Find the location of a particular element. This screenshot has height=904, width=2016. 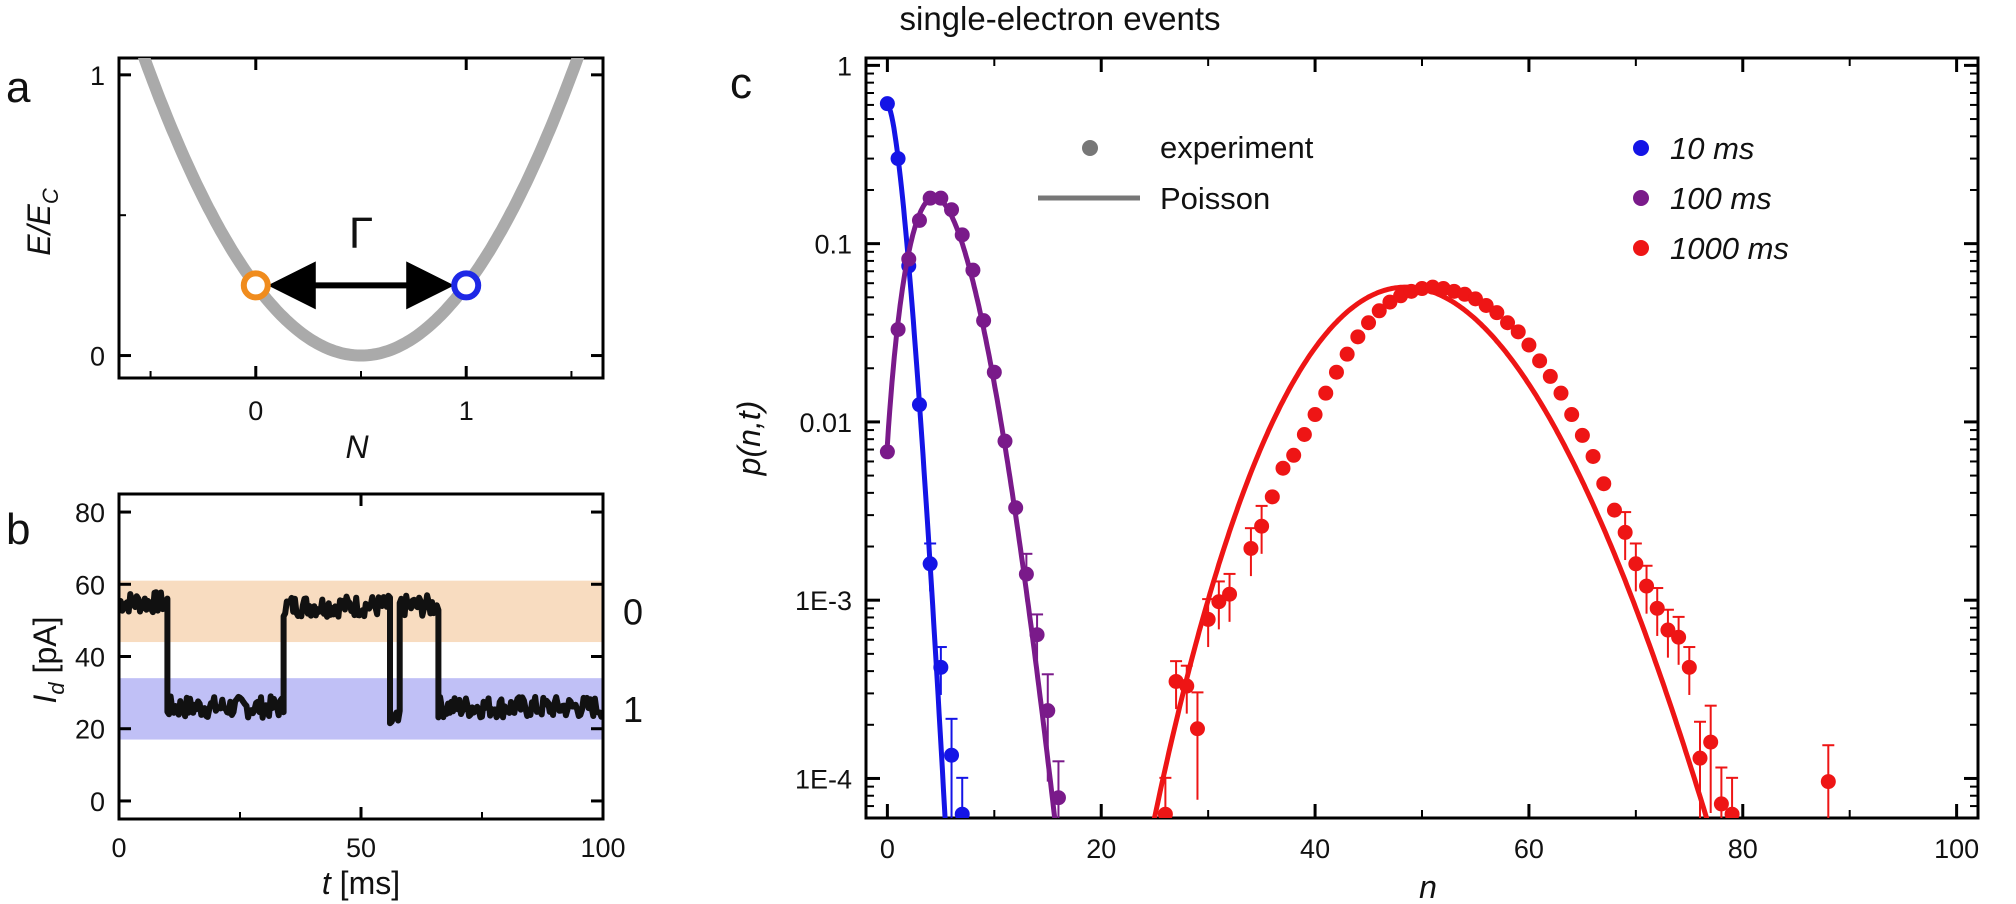

panel-b-xtick-label: 0 is located at coordinates (118, 848).